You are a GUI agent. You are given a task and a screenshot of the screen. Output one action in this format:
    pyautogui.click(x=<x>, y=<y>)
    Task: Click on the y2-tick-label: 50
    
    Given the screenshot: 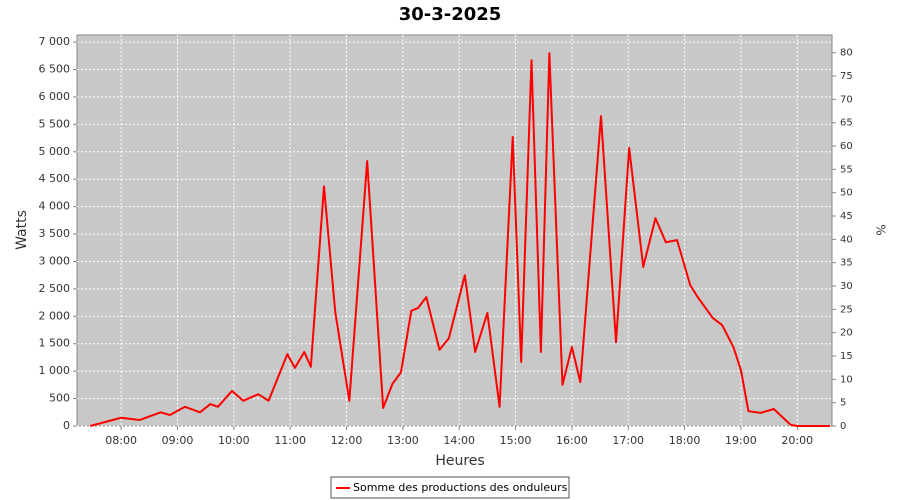 What is the action you would take?
    pyautogui.click(x=846, y=193)
    